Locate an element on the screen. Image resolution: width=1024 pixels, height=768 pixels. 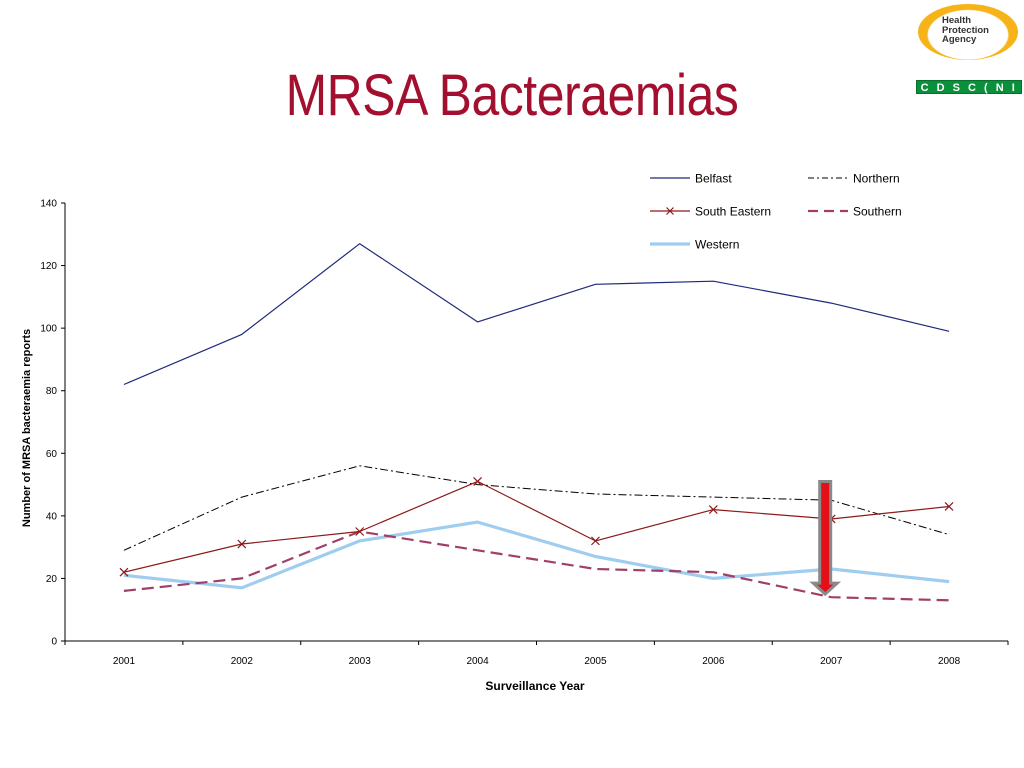
x-tick-label: 2002 is located at coordinates (242, 661).